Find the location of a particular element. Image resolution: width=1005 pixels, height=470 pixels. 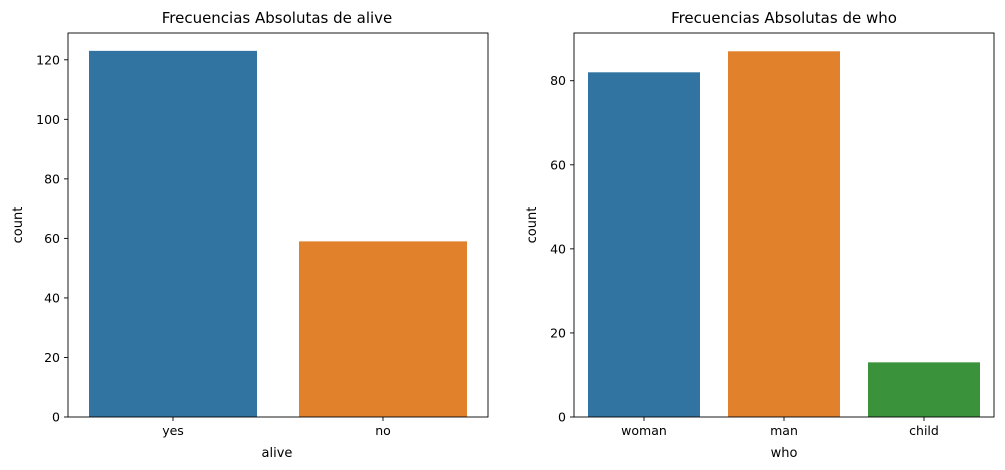

who-y-tick-label-0: 0 is located at coordinates (562, 417).